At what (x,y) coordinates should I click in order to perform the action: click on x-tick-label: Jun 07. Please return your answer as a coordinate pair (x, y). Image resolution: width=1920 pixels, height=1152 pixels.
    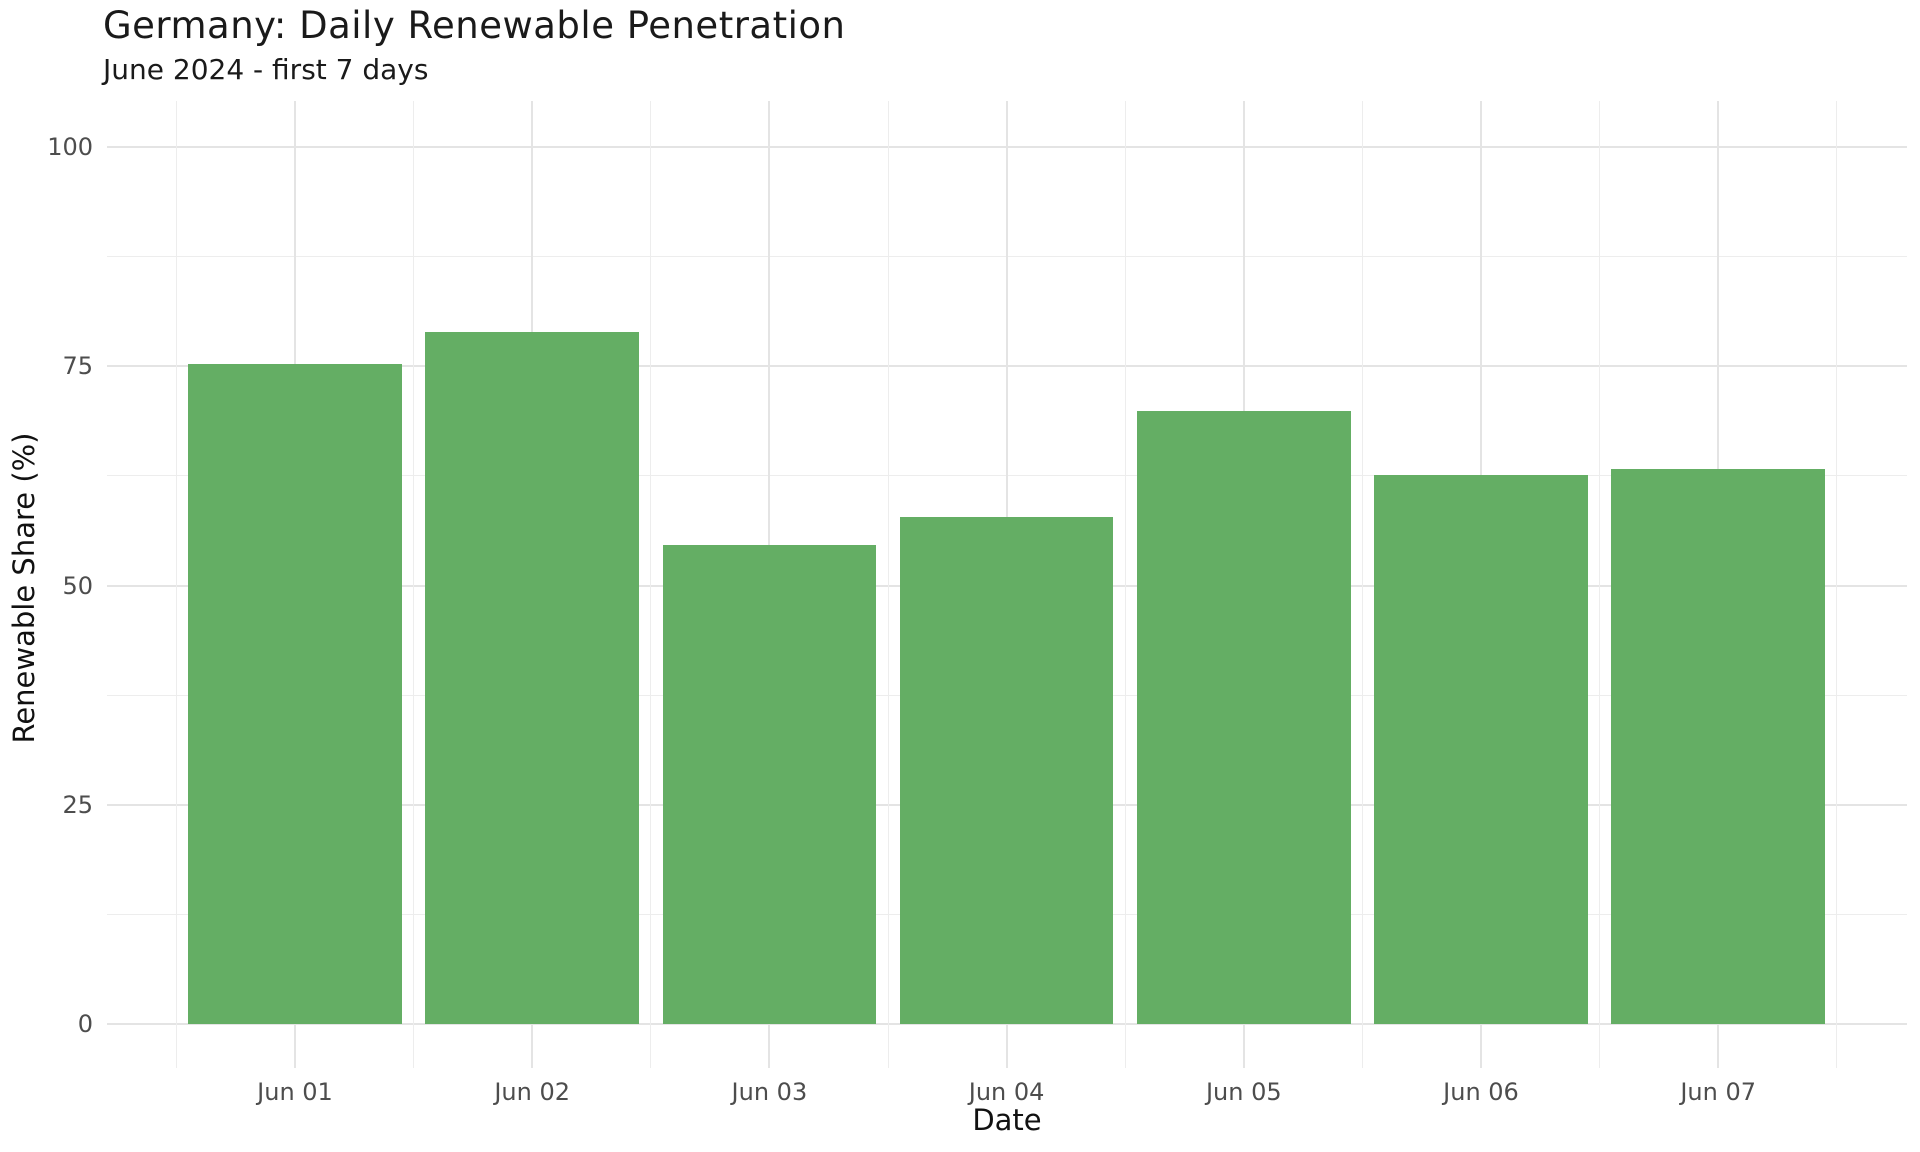
    Looking at the image, I should click on (1718, 1092).